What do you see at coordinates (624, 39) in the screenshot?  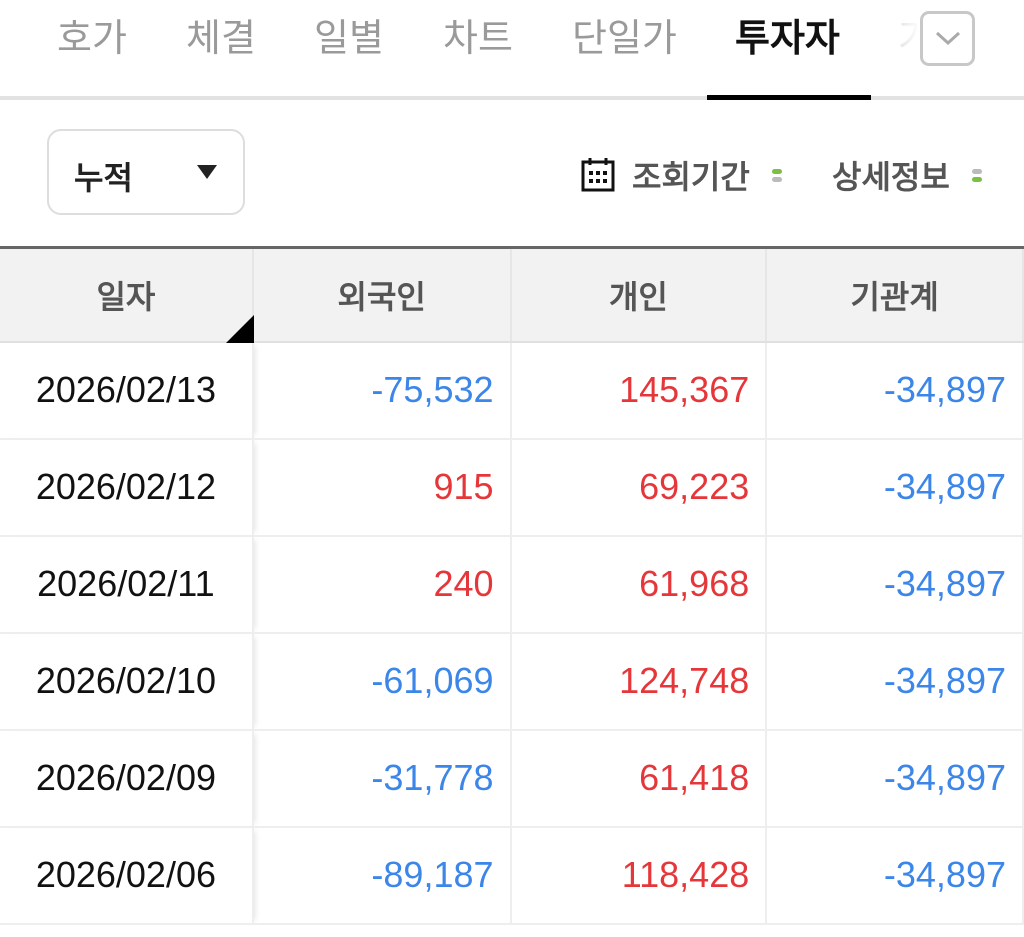 I see `tab-single-price: 단일가` at bounding box center [624, 39].